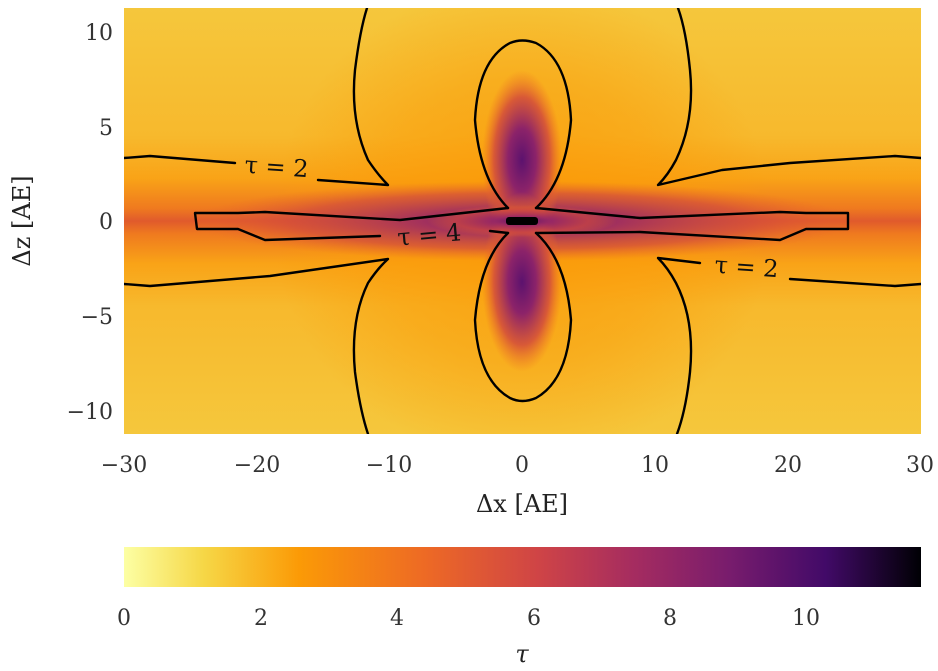 This screenshot has height=671, width=938. Describe the element at coordinates (257, 345) in the screenshot. I see `contour-outer-lower-left` at that location.